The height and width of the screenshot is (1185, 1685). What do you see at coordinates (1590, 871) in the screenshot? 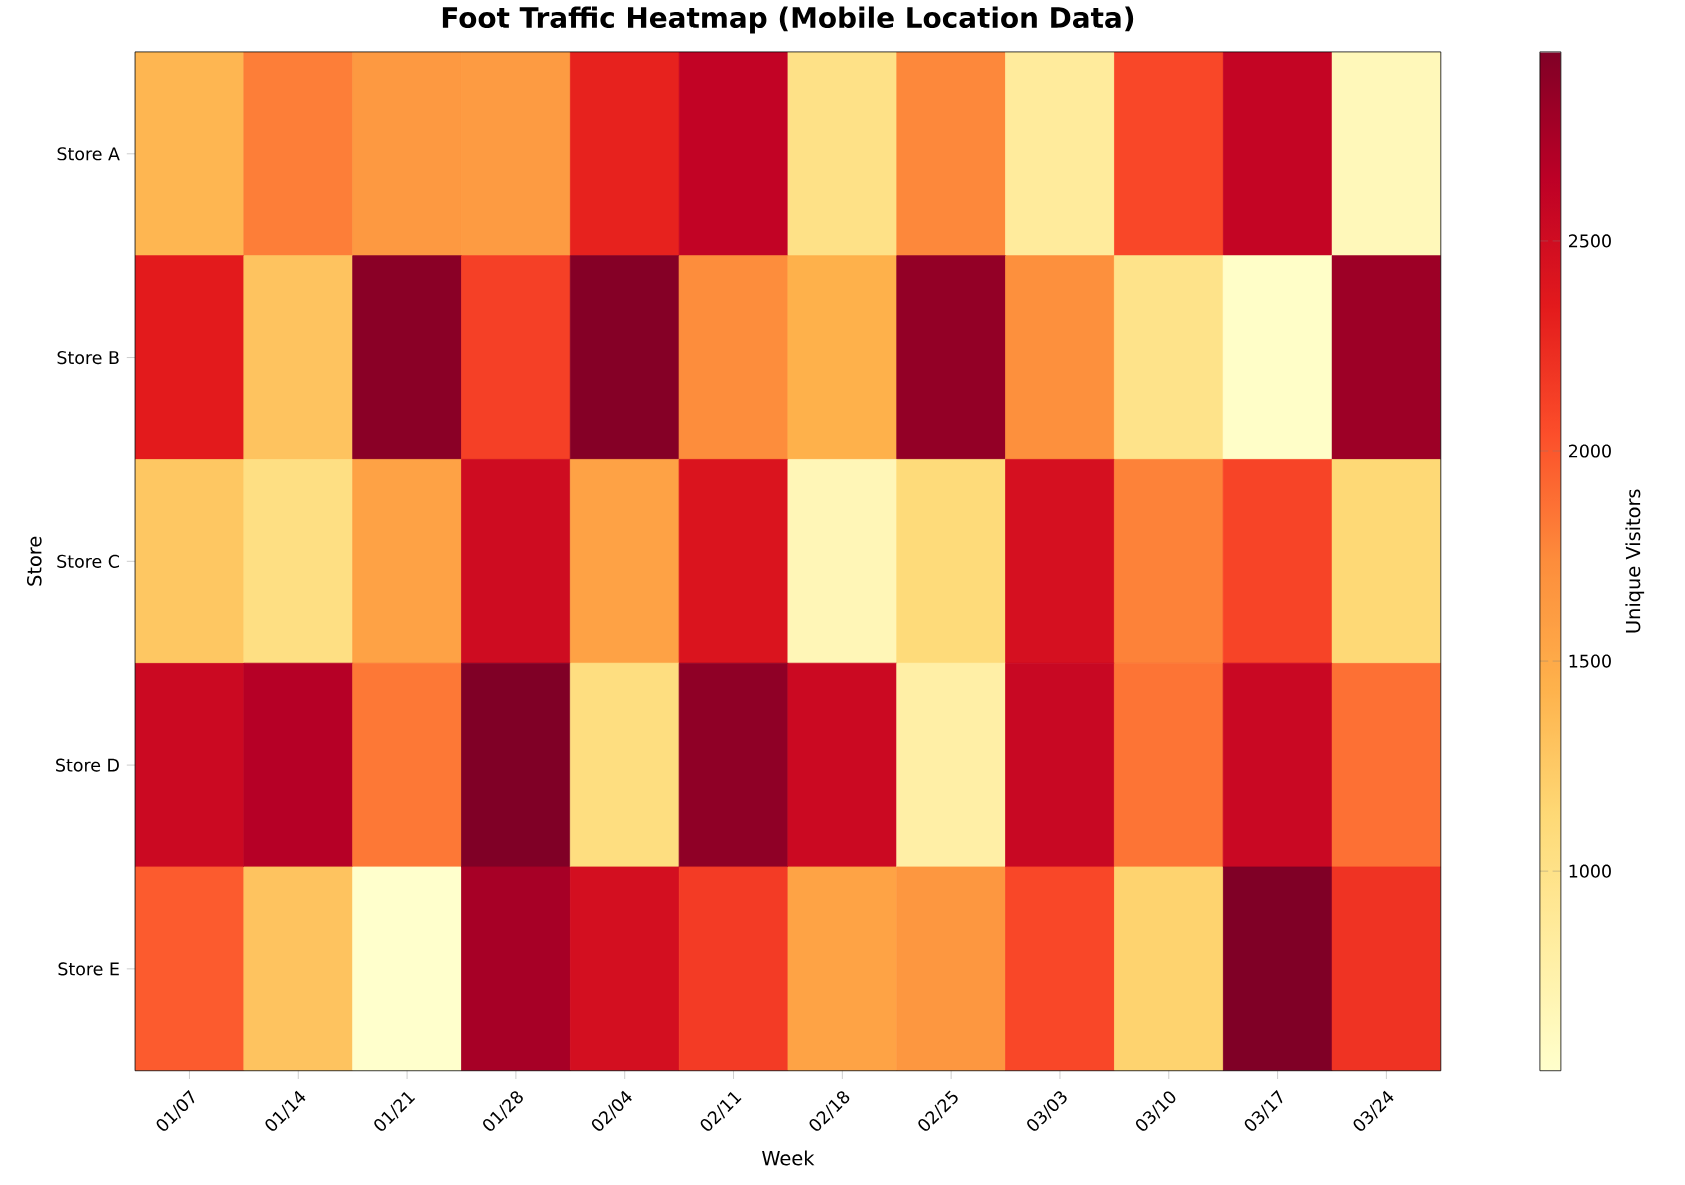
I see `color-bar-label: 1000` at bounding box center [1590, 871].